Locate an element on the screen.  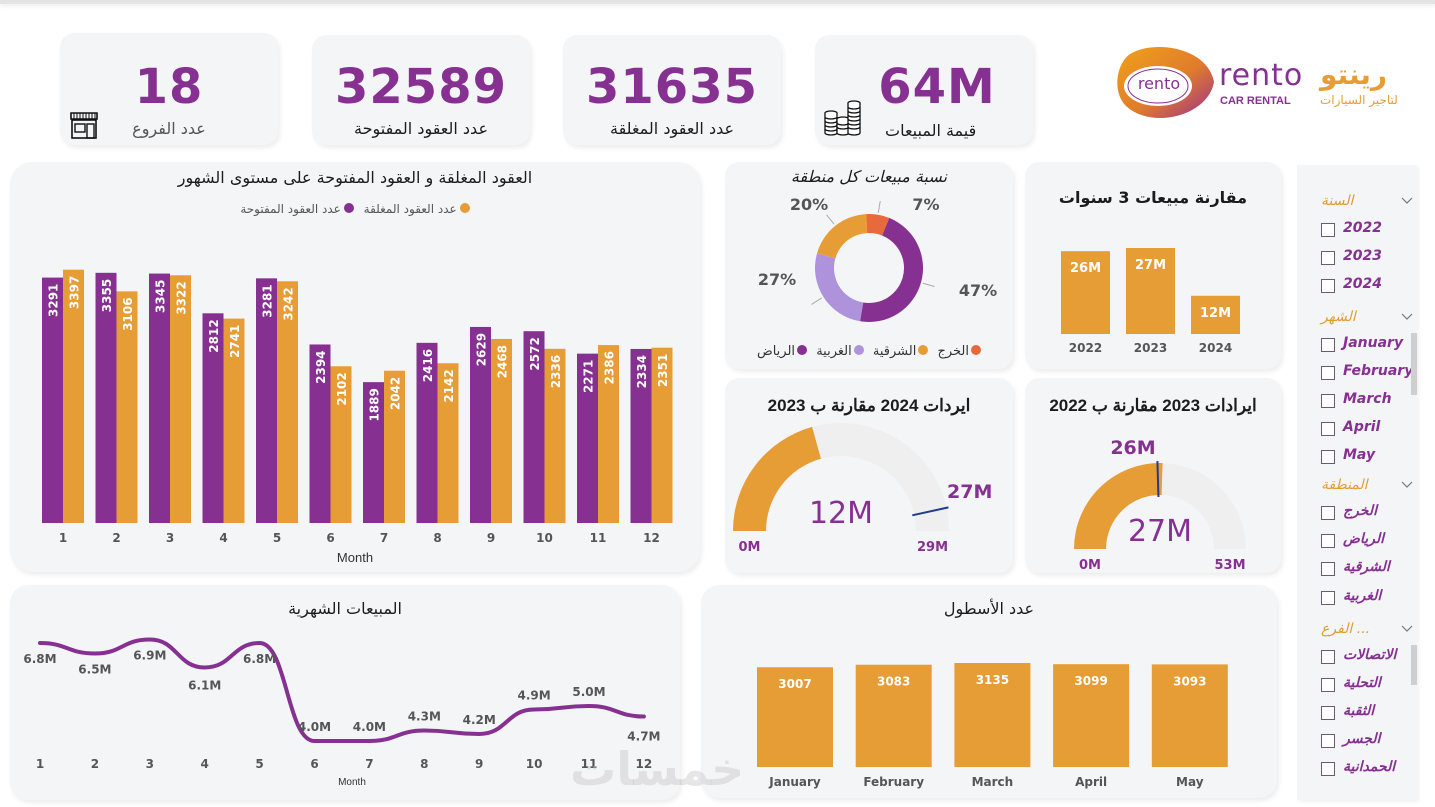
kpi-label-closed-contracts: عدد العقود المغلقة is located at coordinates (672, 128).